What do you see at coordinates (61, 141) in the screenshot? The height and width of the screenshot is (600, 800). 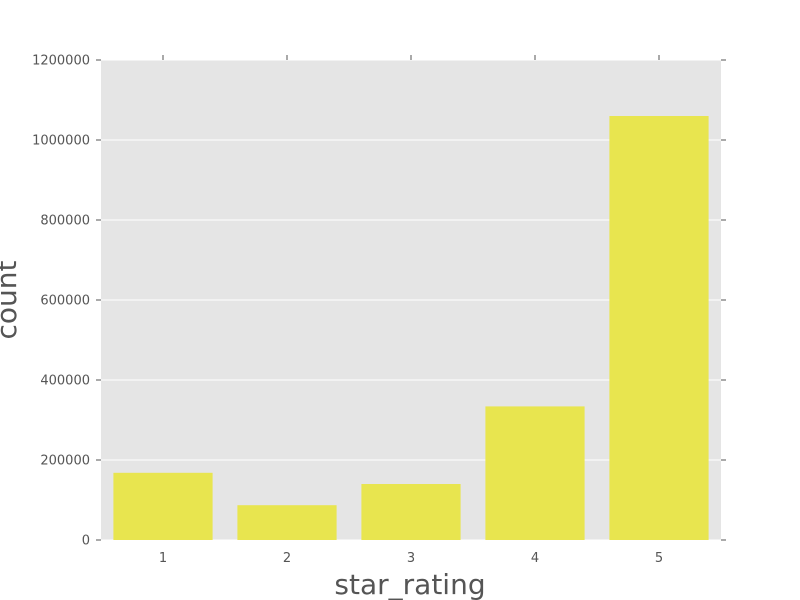 I see `y-tick-label: 1000000` at bounding box center [61, 141].